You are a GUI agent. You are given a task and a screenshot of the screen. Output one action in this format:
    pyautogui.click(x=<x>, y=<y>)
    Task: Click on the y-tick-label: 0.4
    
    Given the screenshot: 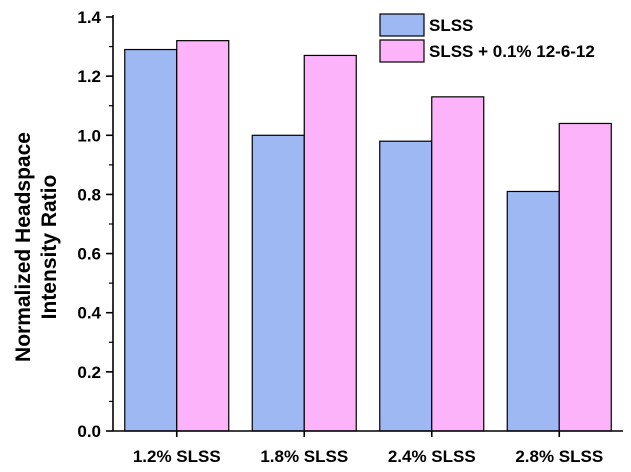 What is the action you would take?
    pyautogui.click(x=89, y=313)
    